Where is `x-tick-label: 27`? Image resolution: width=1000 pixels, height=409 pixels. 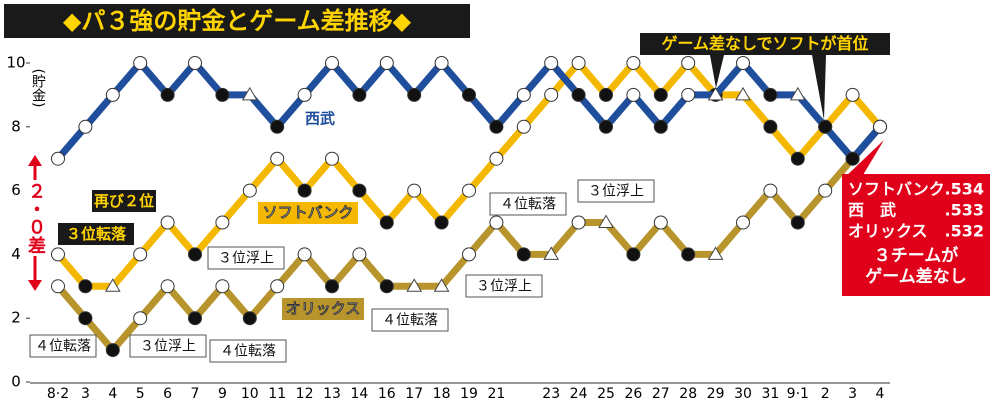 x-tick-label: 27 is located at coordinates (661, 394).